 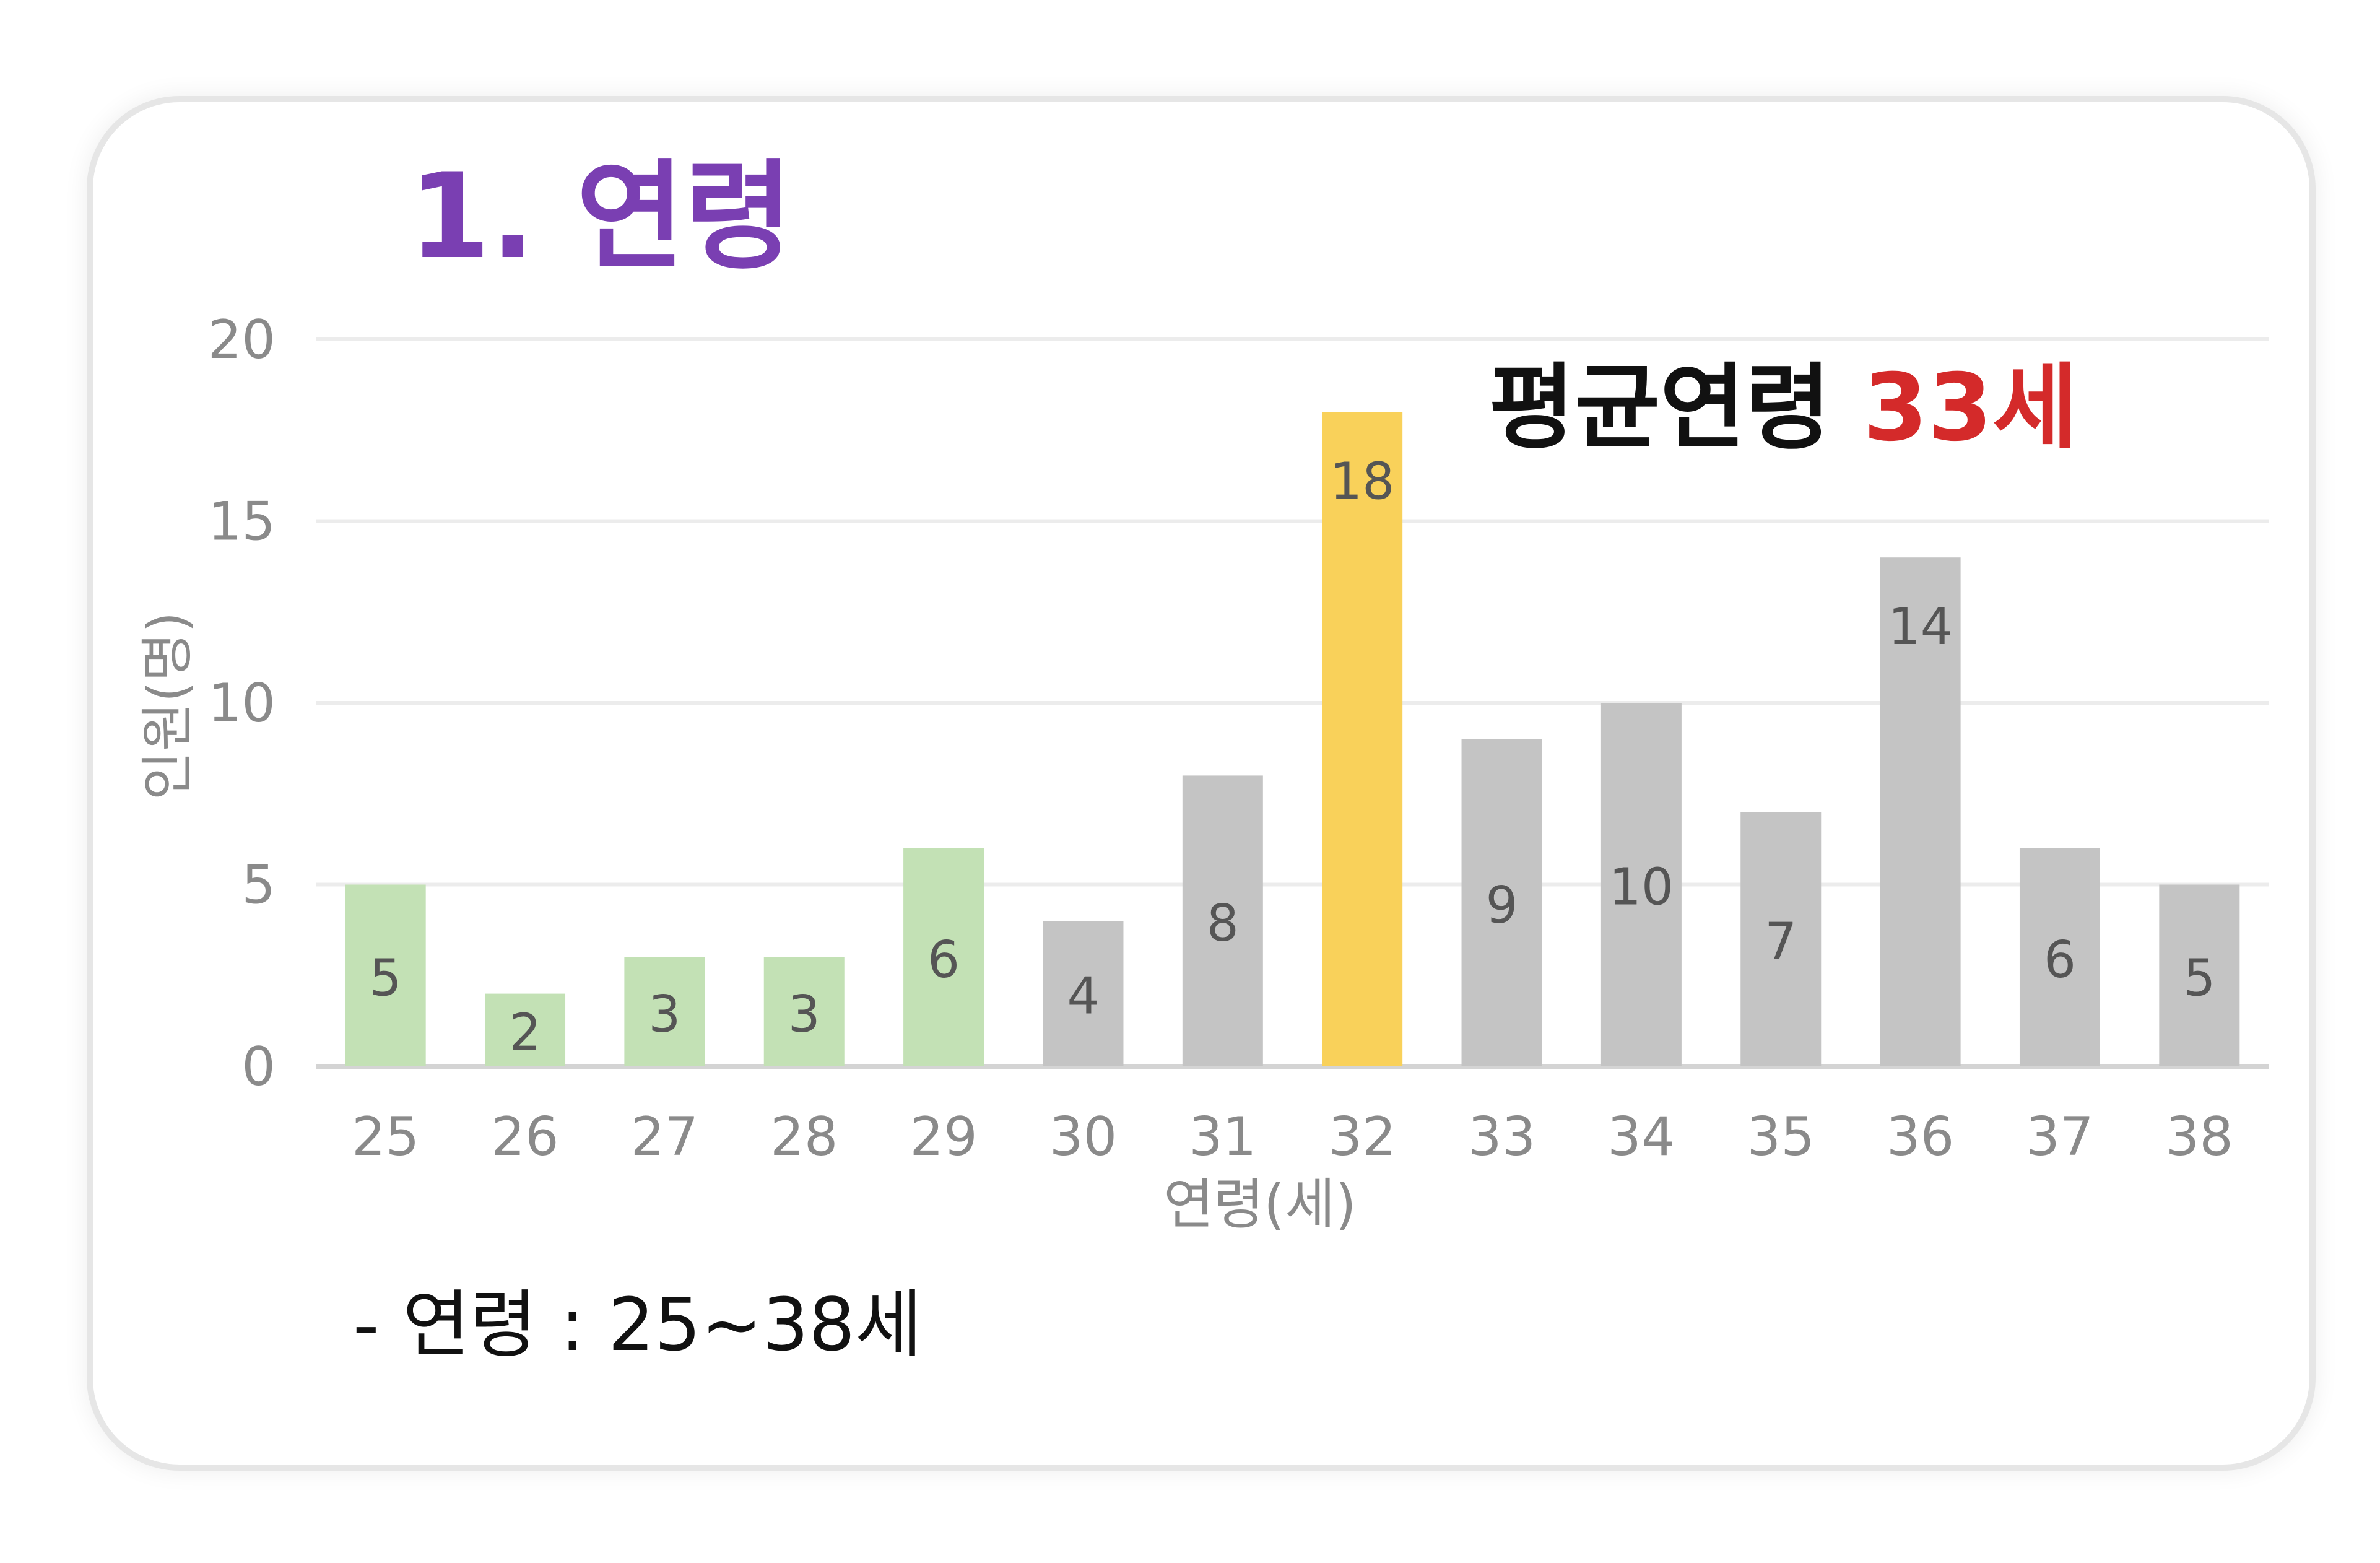 What do you see at coordinates (1676, 408) in the screenshot?
I see `average-age-label: 평균연령` at bounding box center [1676, 408].